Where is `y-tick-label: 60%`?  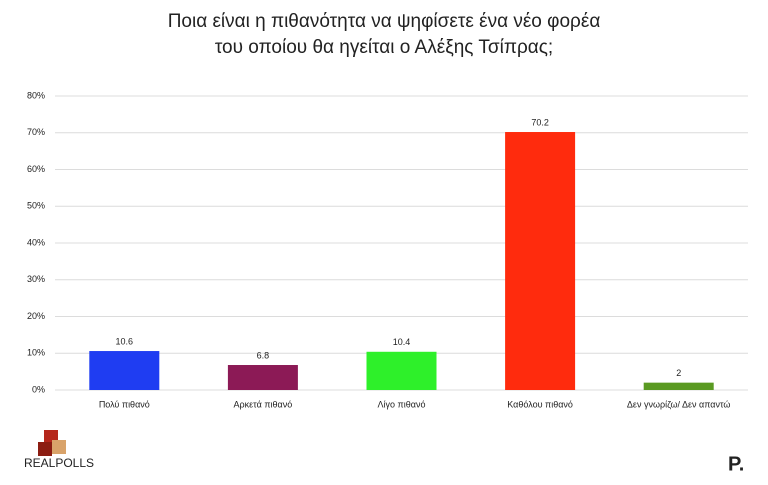 y-tick-label: 60% is located at coordinates (36, 169).